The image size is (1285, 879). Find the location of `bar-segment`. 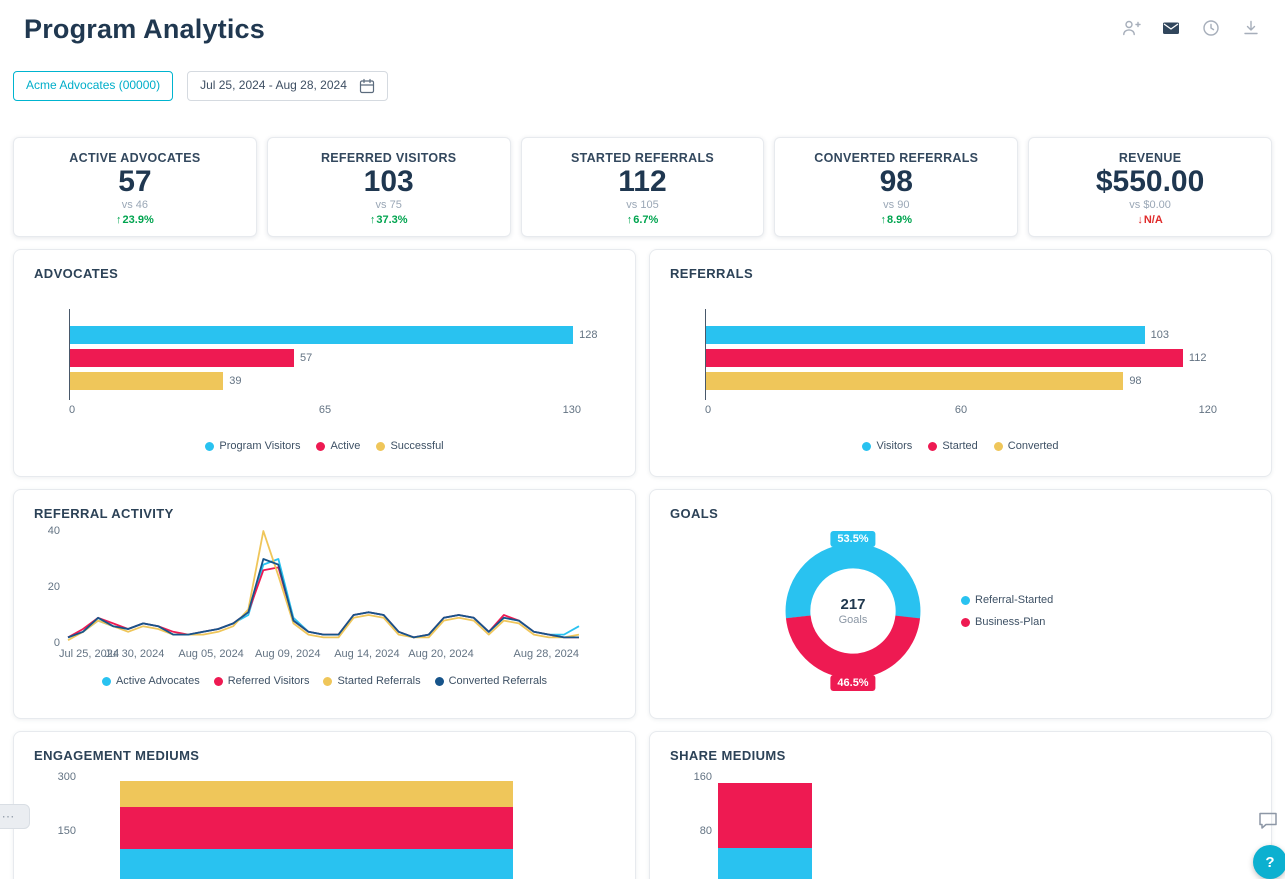

bar-segment is located at coordinates (765, 863).